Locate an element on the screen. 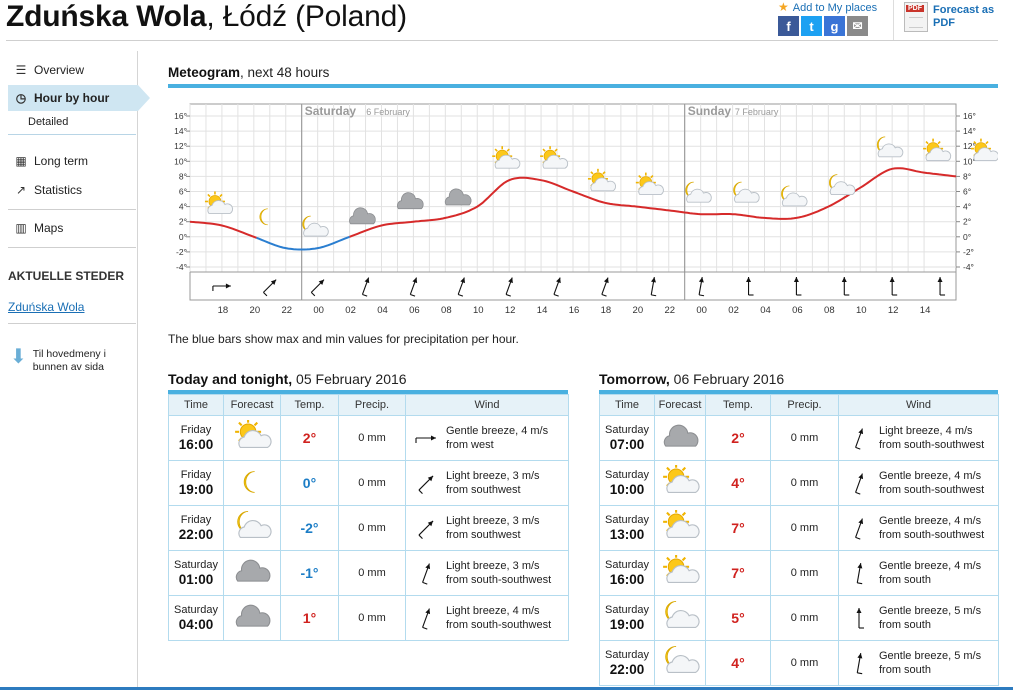 This screenshot has width=1013, height=690. header-divider is located at coordinates (502, 40).